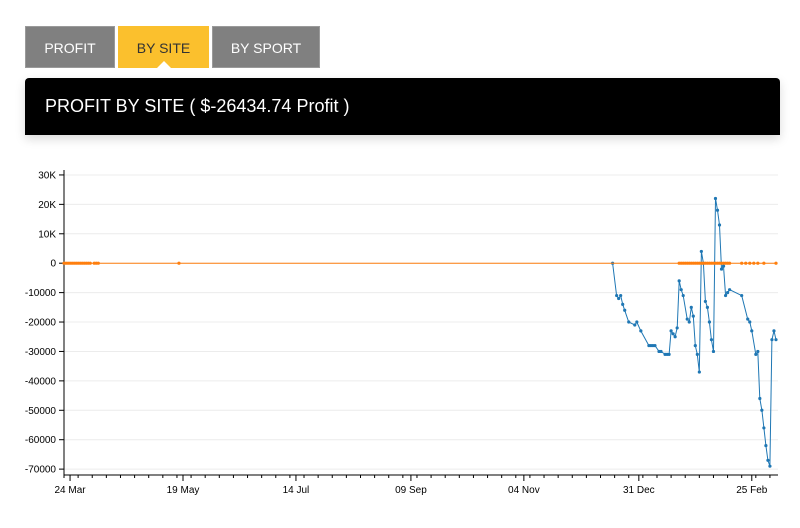  Describe the element at coordinates (70, 490) in the screenshot. I see `x-tick-label: 24 Mar` at that location.